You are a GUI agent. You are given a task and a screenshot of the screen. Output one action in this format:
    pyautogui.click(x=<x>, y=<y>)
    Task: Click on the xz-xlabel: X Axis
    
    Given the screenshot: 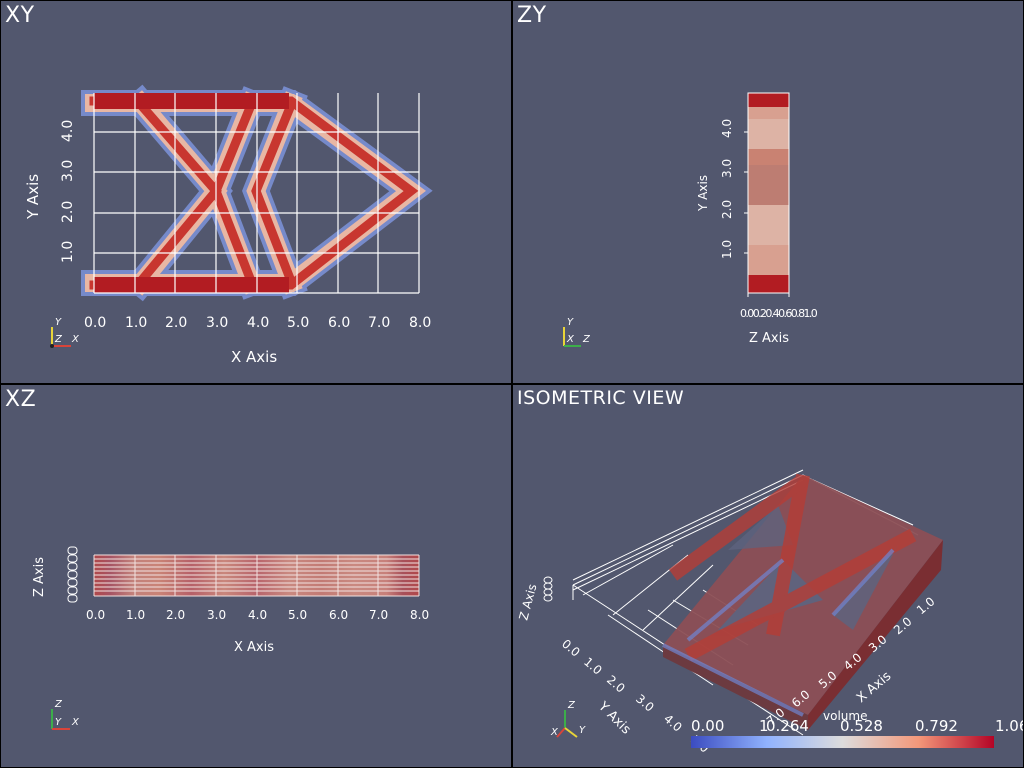 What is the action you would take?
    pyautogui.click(x=254, y=647)
    